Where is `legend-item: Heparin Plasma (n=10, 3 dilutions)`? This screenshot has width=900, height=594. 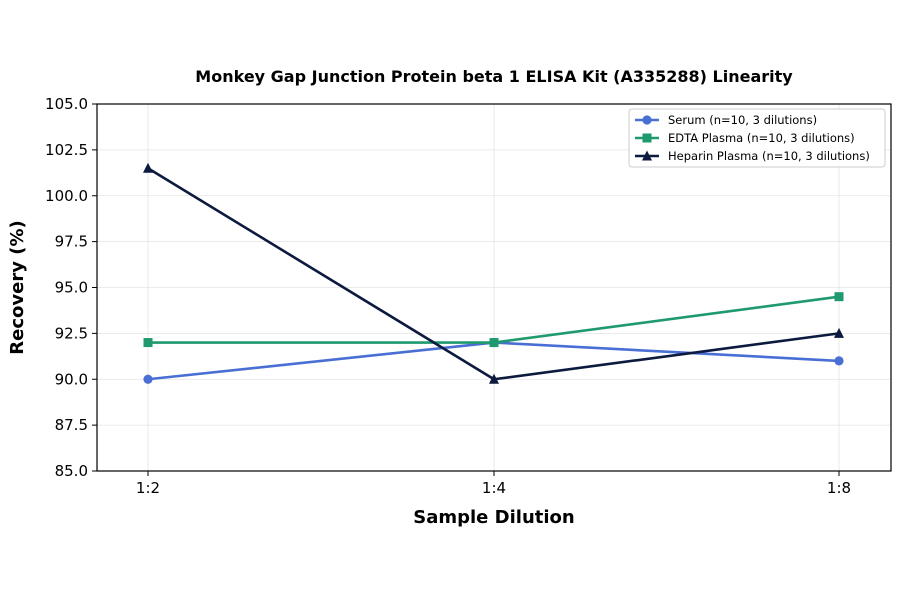 legend-item: Heparin Plasma (n=10, 3 dilutions) is located at coordinates (752, 156).